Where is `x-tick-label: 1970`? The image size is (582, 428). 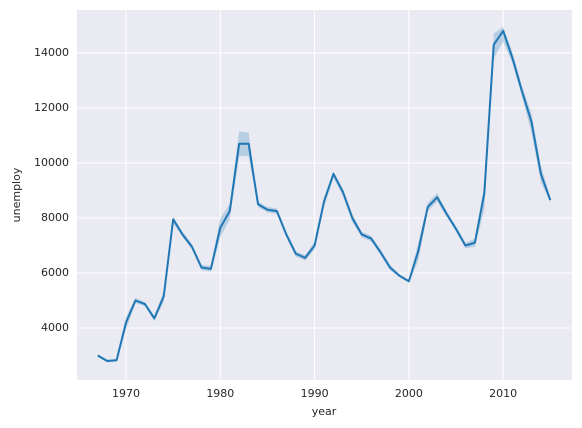 x-tick-label: 1970 is located at coordinates (126, 393).